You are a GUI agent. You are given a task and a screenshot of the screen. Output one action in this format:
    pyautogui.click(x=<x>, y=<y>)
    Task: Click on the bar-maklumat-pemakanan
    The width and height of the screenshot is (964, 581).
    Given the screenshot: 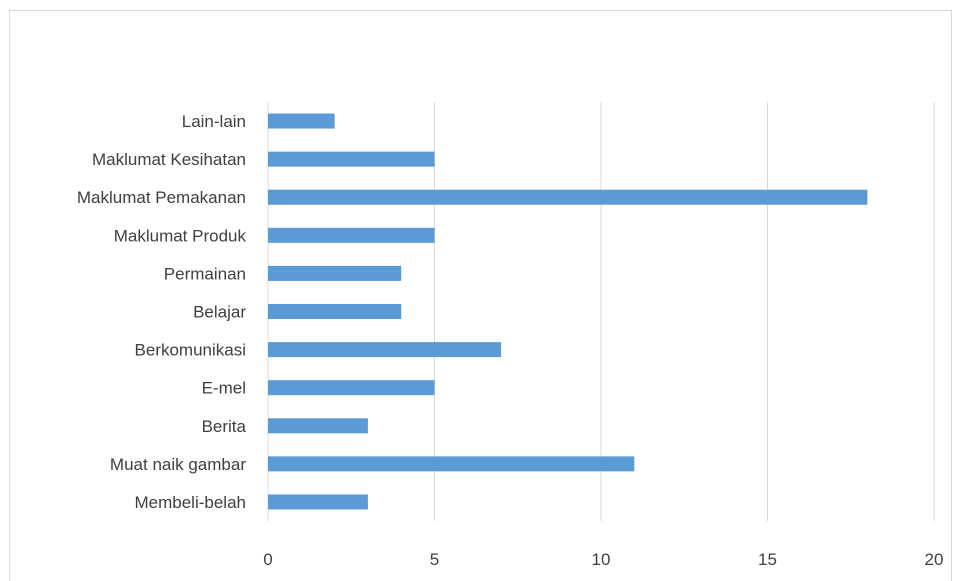 What is the action you would take?
    pyautogui.click(x=568, y=197)
    